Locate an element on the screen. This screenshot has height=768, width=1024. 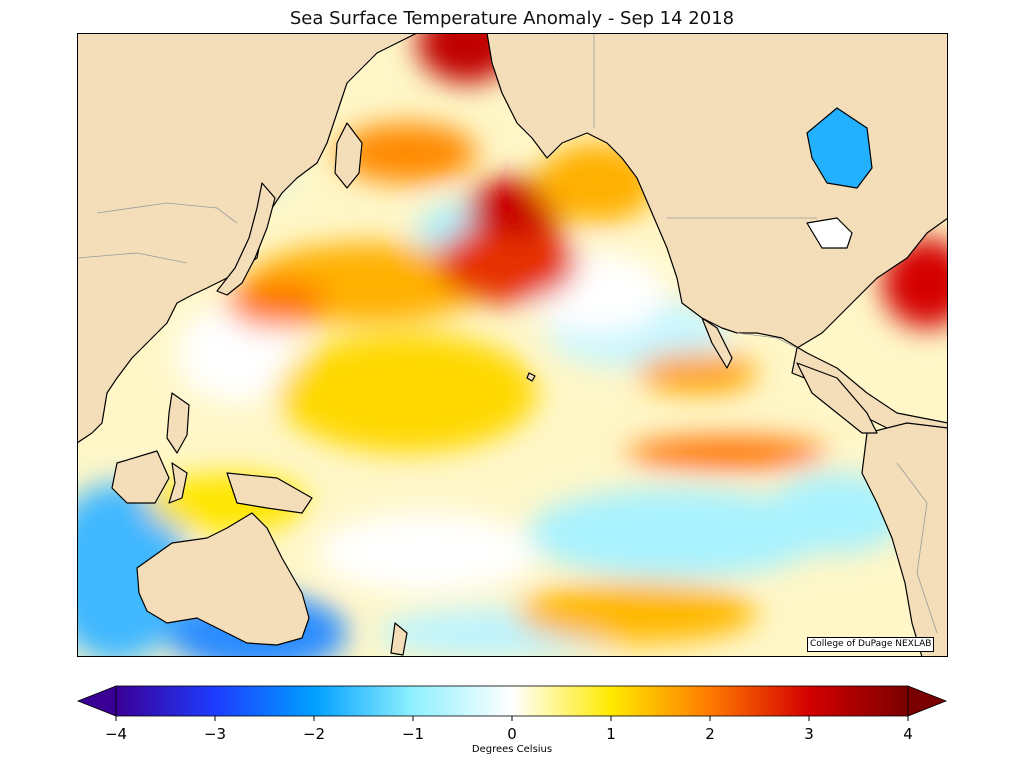
colorbar-tick-label: −3 is located at coordinates (215, 734).